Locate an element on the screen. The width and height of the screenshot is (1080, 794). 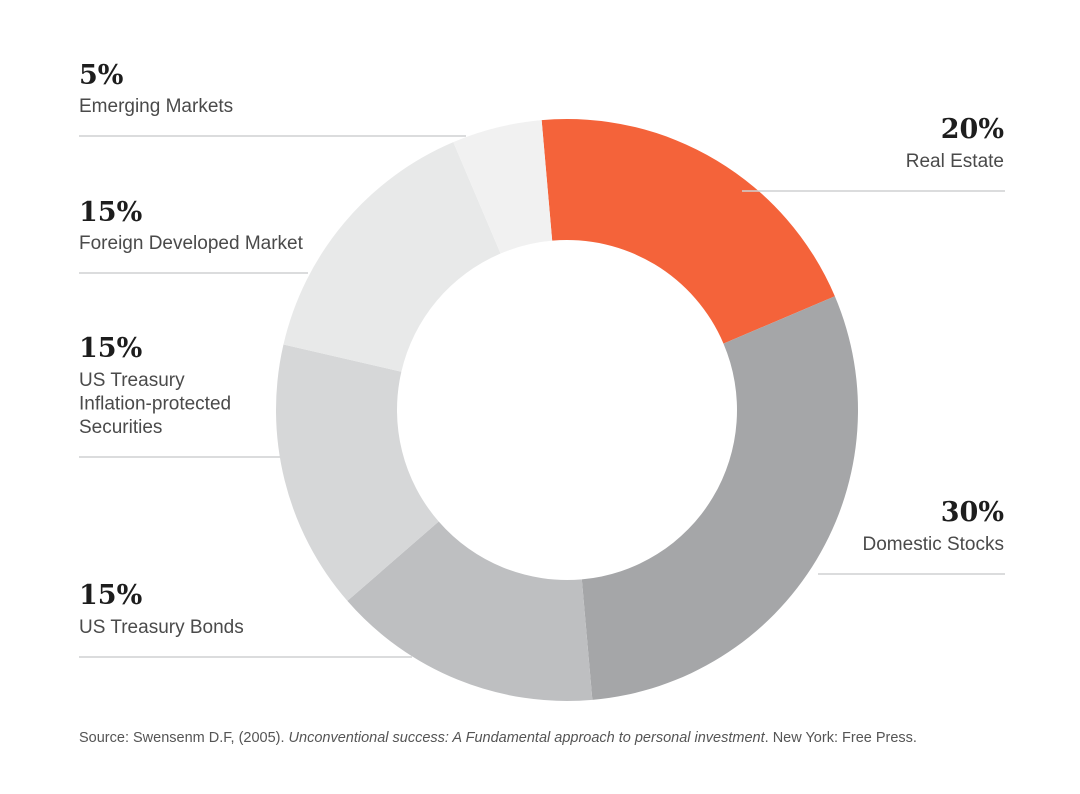
category-label-emerging-markets: Emerging Markets is located at coordinates (156, 106).